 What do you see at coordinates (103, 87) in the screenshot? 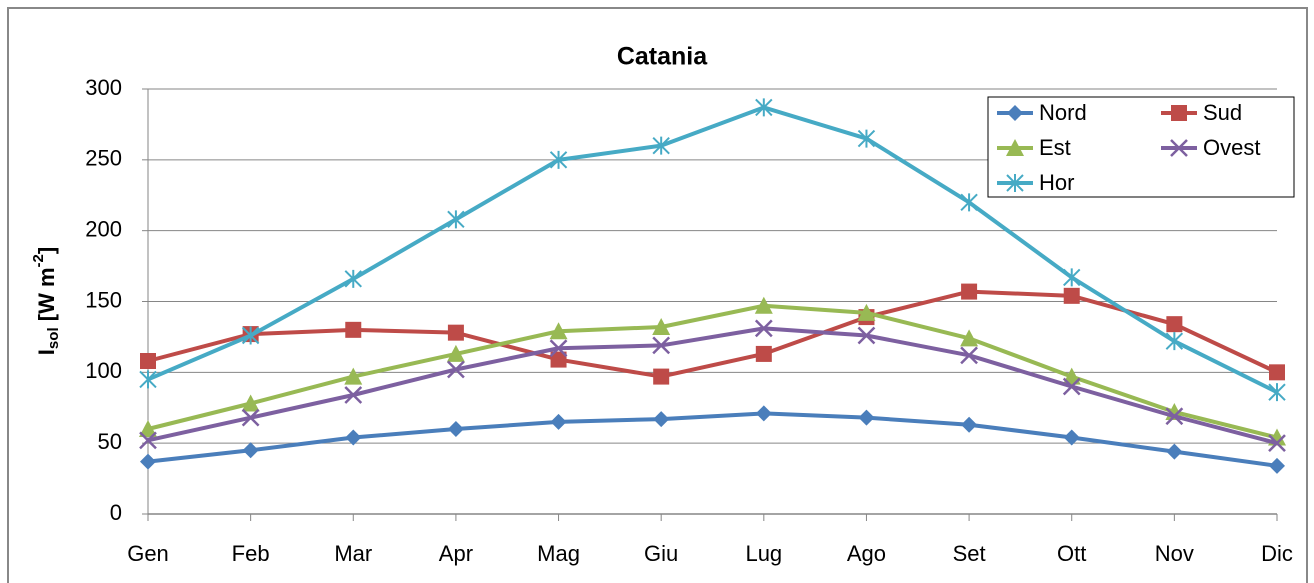
I see `y-tick-label: 300` at bounding box center [103, 87].